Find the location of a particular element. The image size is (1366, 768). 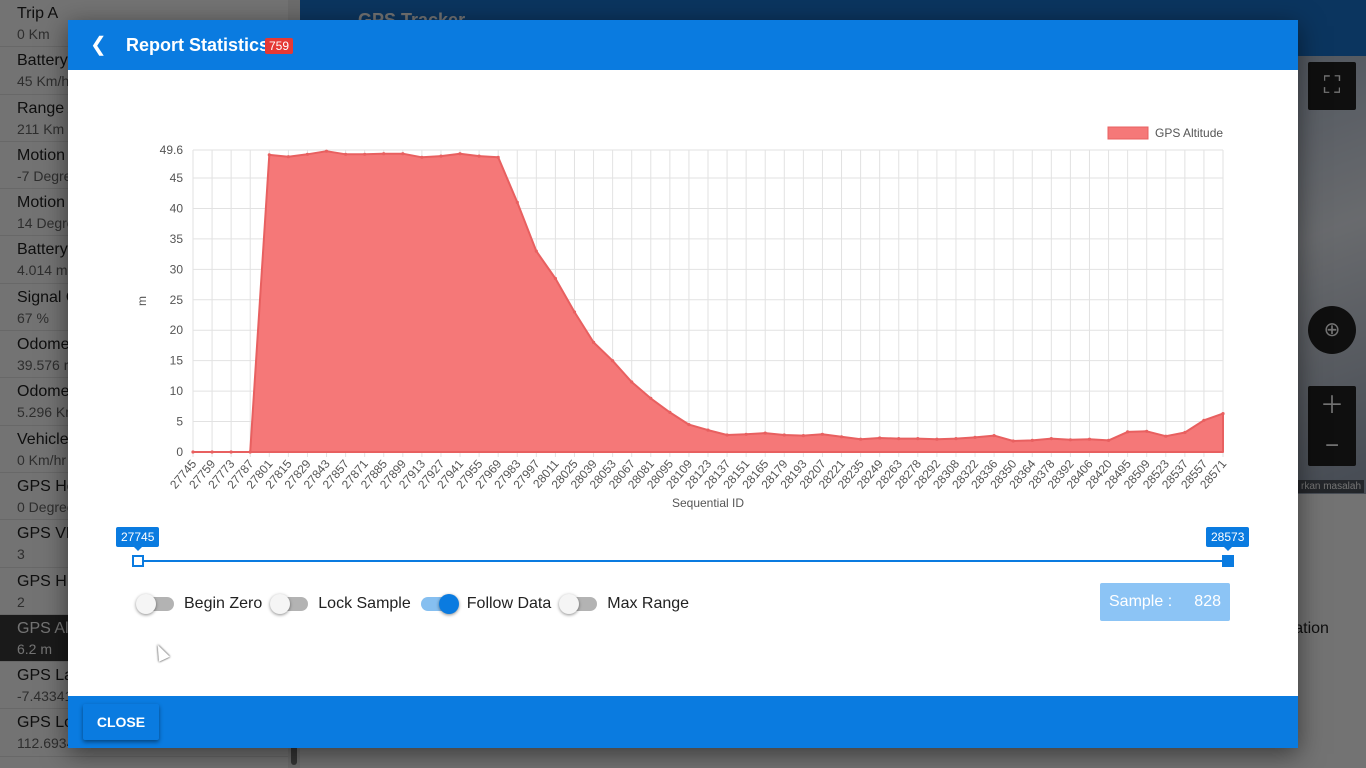

toggle-label: Follow Data is located at coordinates (509, 603).